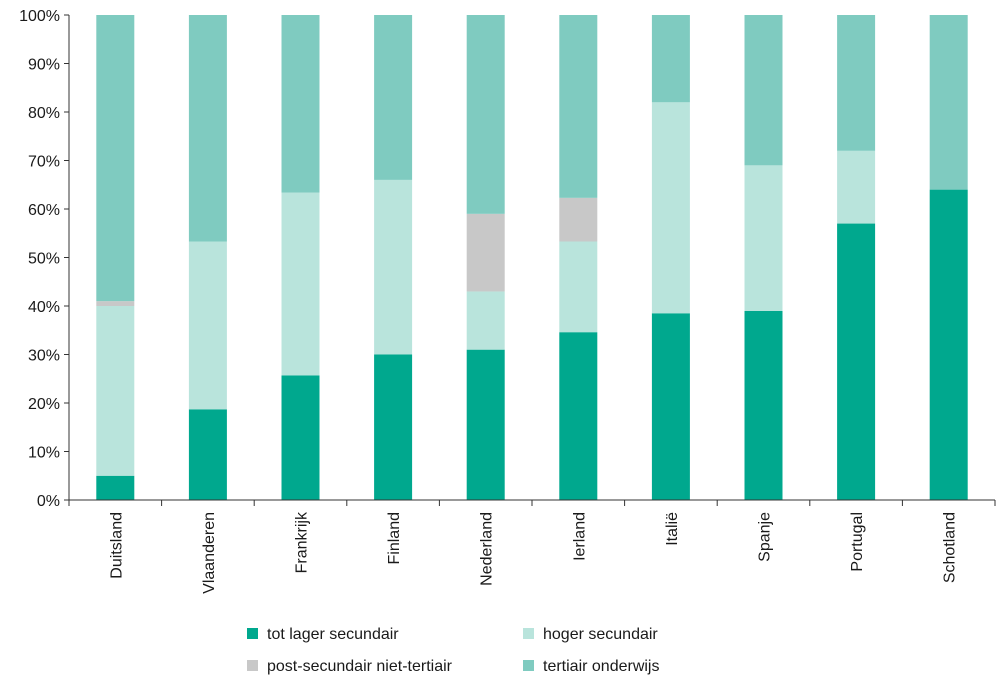 The width and height of the screenshot is (1005, 681). What do you see at coordinates (487, 549) in the screenshot?
I see `x-tick-label: Nederland` at bounding box center [487, 549].